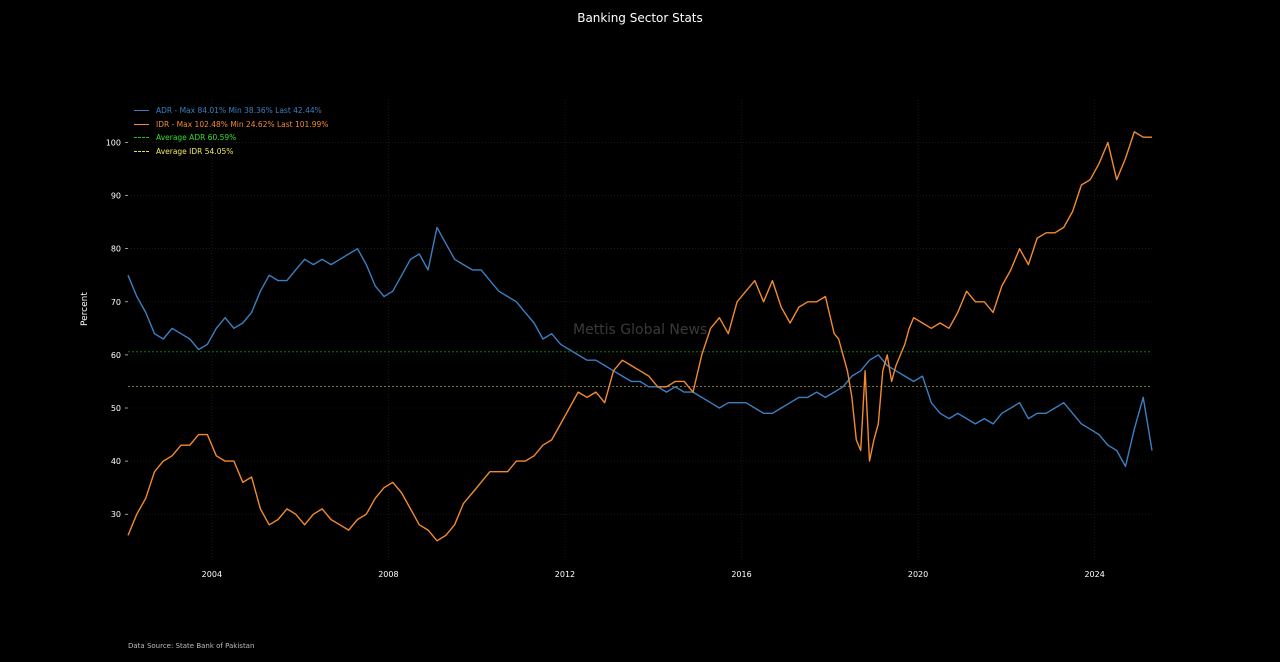 This screenshot has width=1280, height=662. Describe the element at coordinates (116, 302) in the screenshot. I see `y-tick-label: 70` at that location.